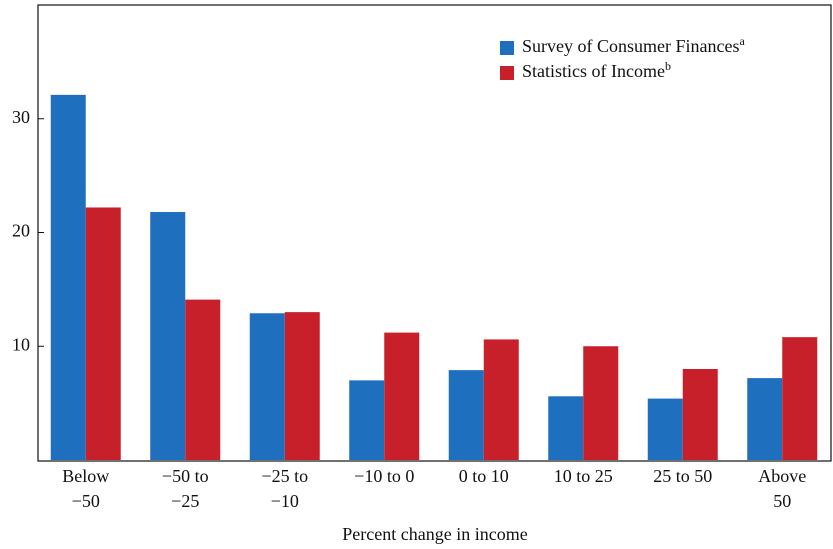 The image size is (833, 549). Describe the element at coordinates (434, 534) in the screenshot. I see `x-axis-title: Percent change in income` at that location.